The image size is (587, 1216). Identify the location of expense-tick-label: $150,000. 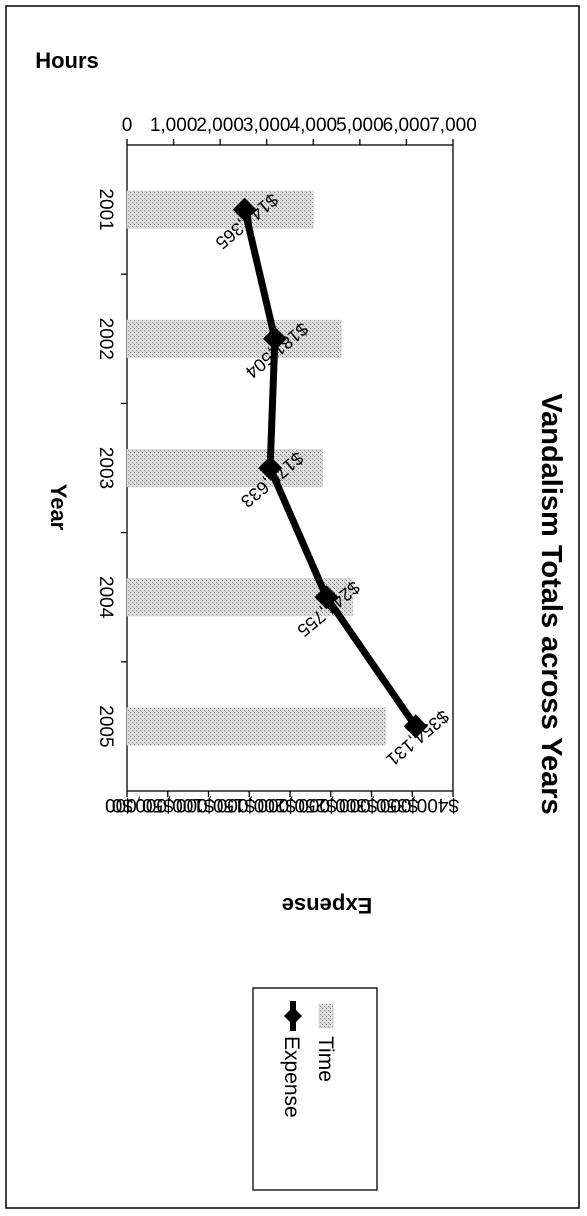
(215, 804).